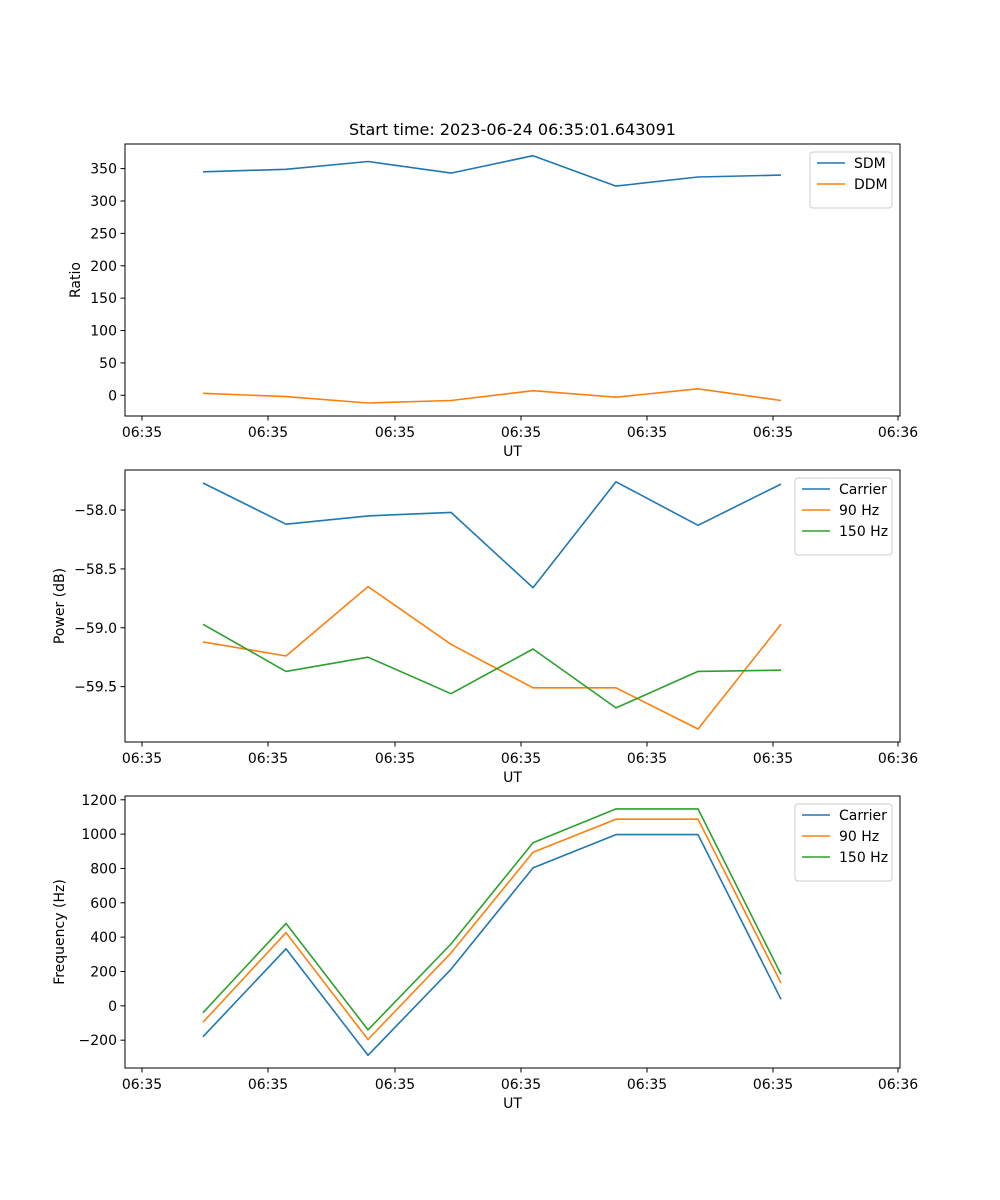 This screenshot has height=1200, width=1000. I want to click on legend: SDM DDM, so click(851, 180).